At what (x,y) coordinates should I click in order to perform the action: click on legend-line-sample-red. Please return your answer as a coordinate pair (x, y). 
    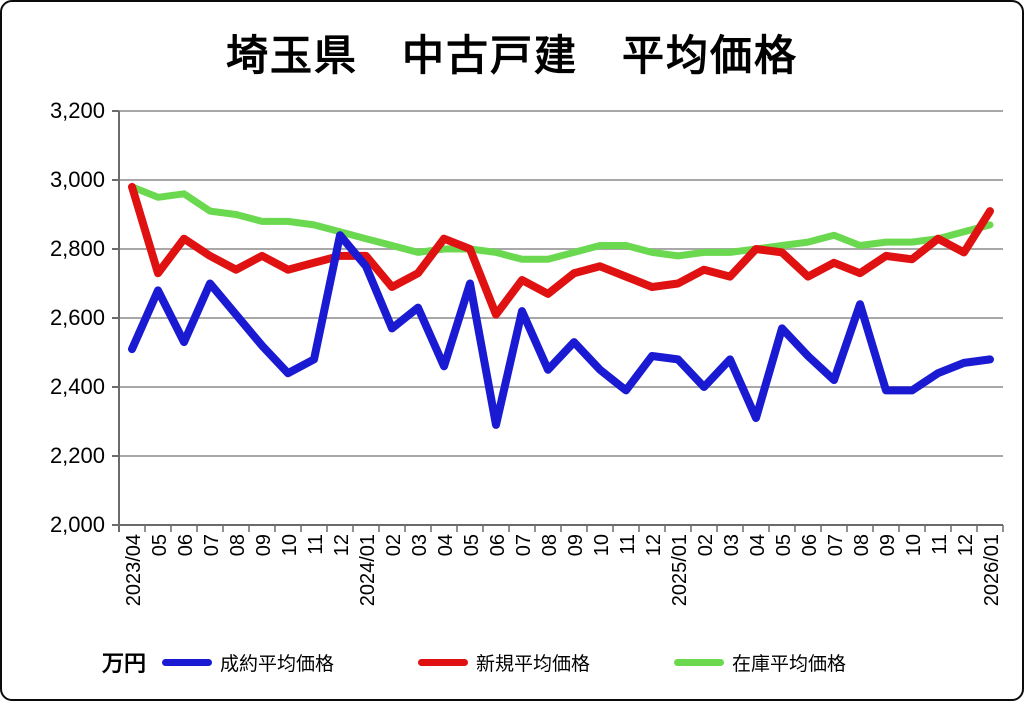
    Looking at the image, I should click on (443, 662).